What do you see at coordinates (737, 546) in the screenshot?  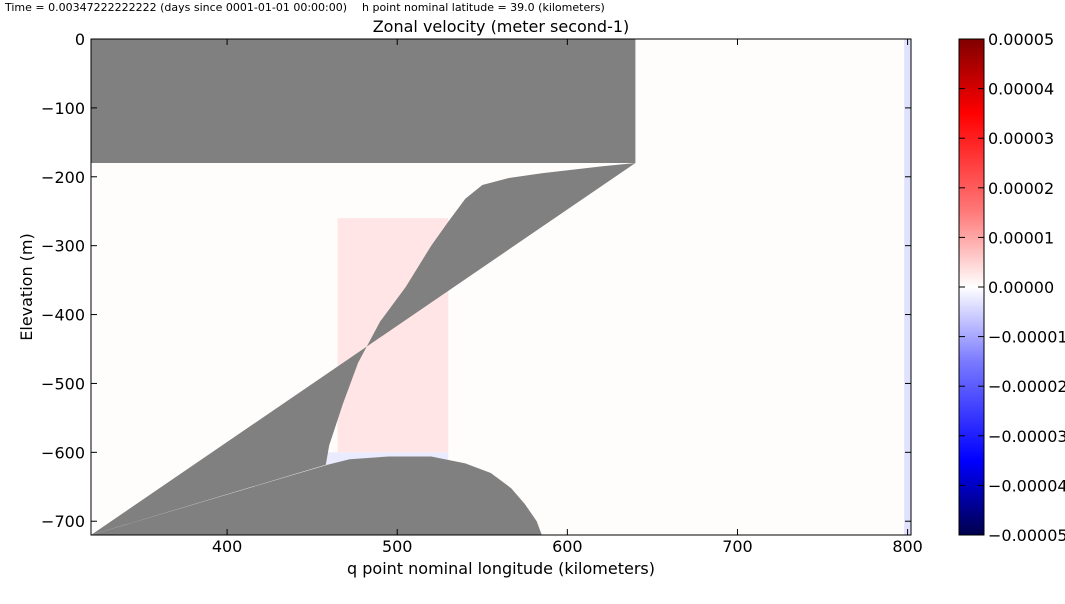 I see `x-tick-label: 700` at bounding box center [737, 546].